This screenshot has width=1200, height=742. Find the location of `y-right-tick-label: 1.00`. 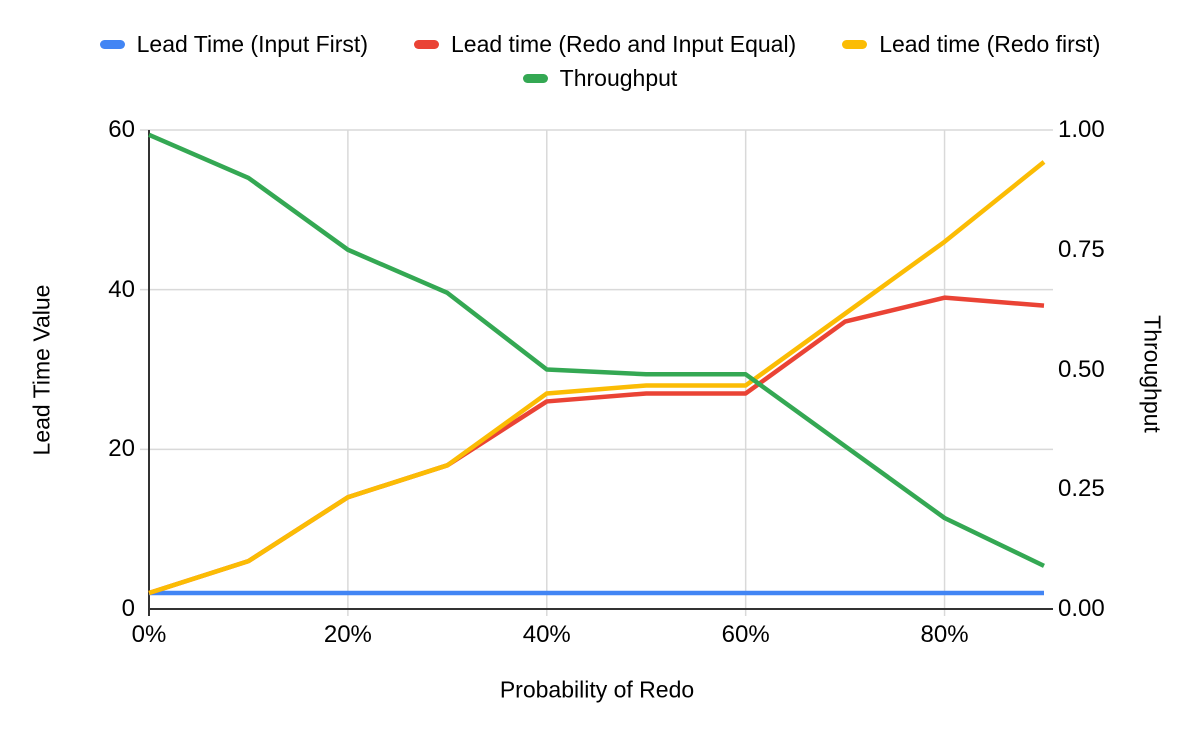

y-right-tick-label: 1.00 is located at coordinates (1081, 129).